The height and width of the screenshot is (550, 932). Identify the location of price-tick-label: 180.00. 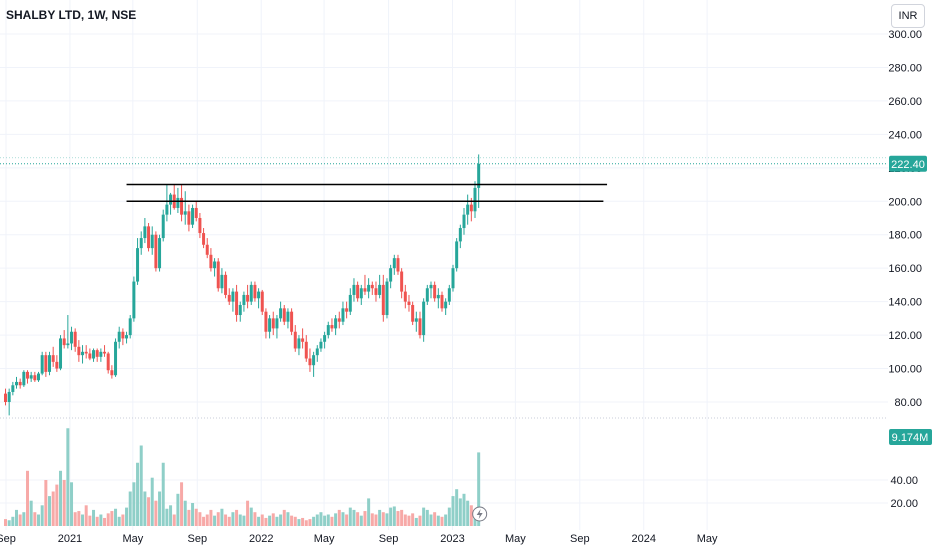
(905, 236).